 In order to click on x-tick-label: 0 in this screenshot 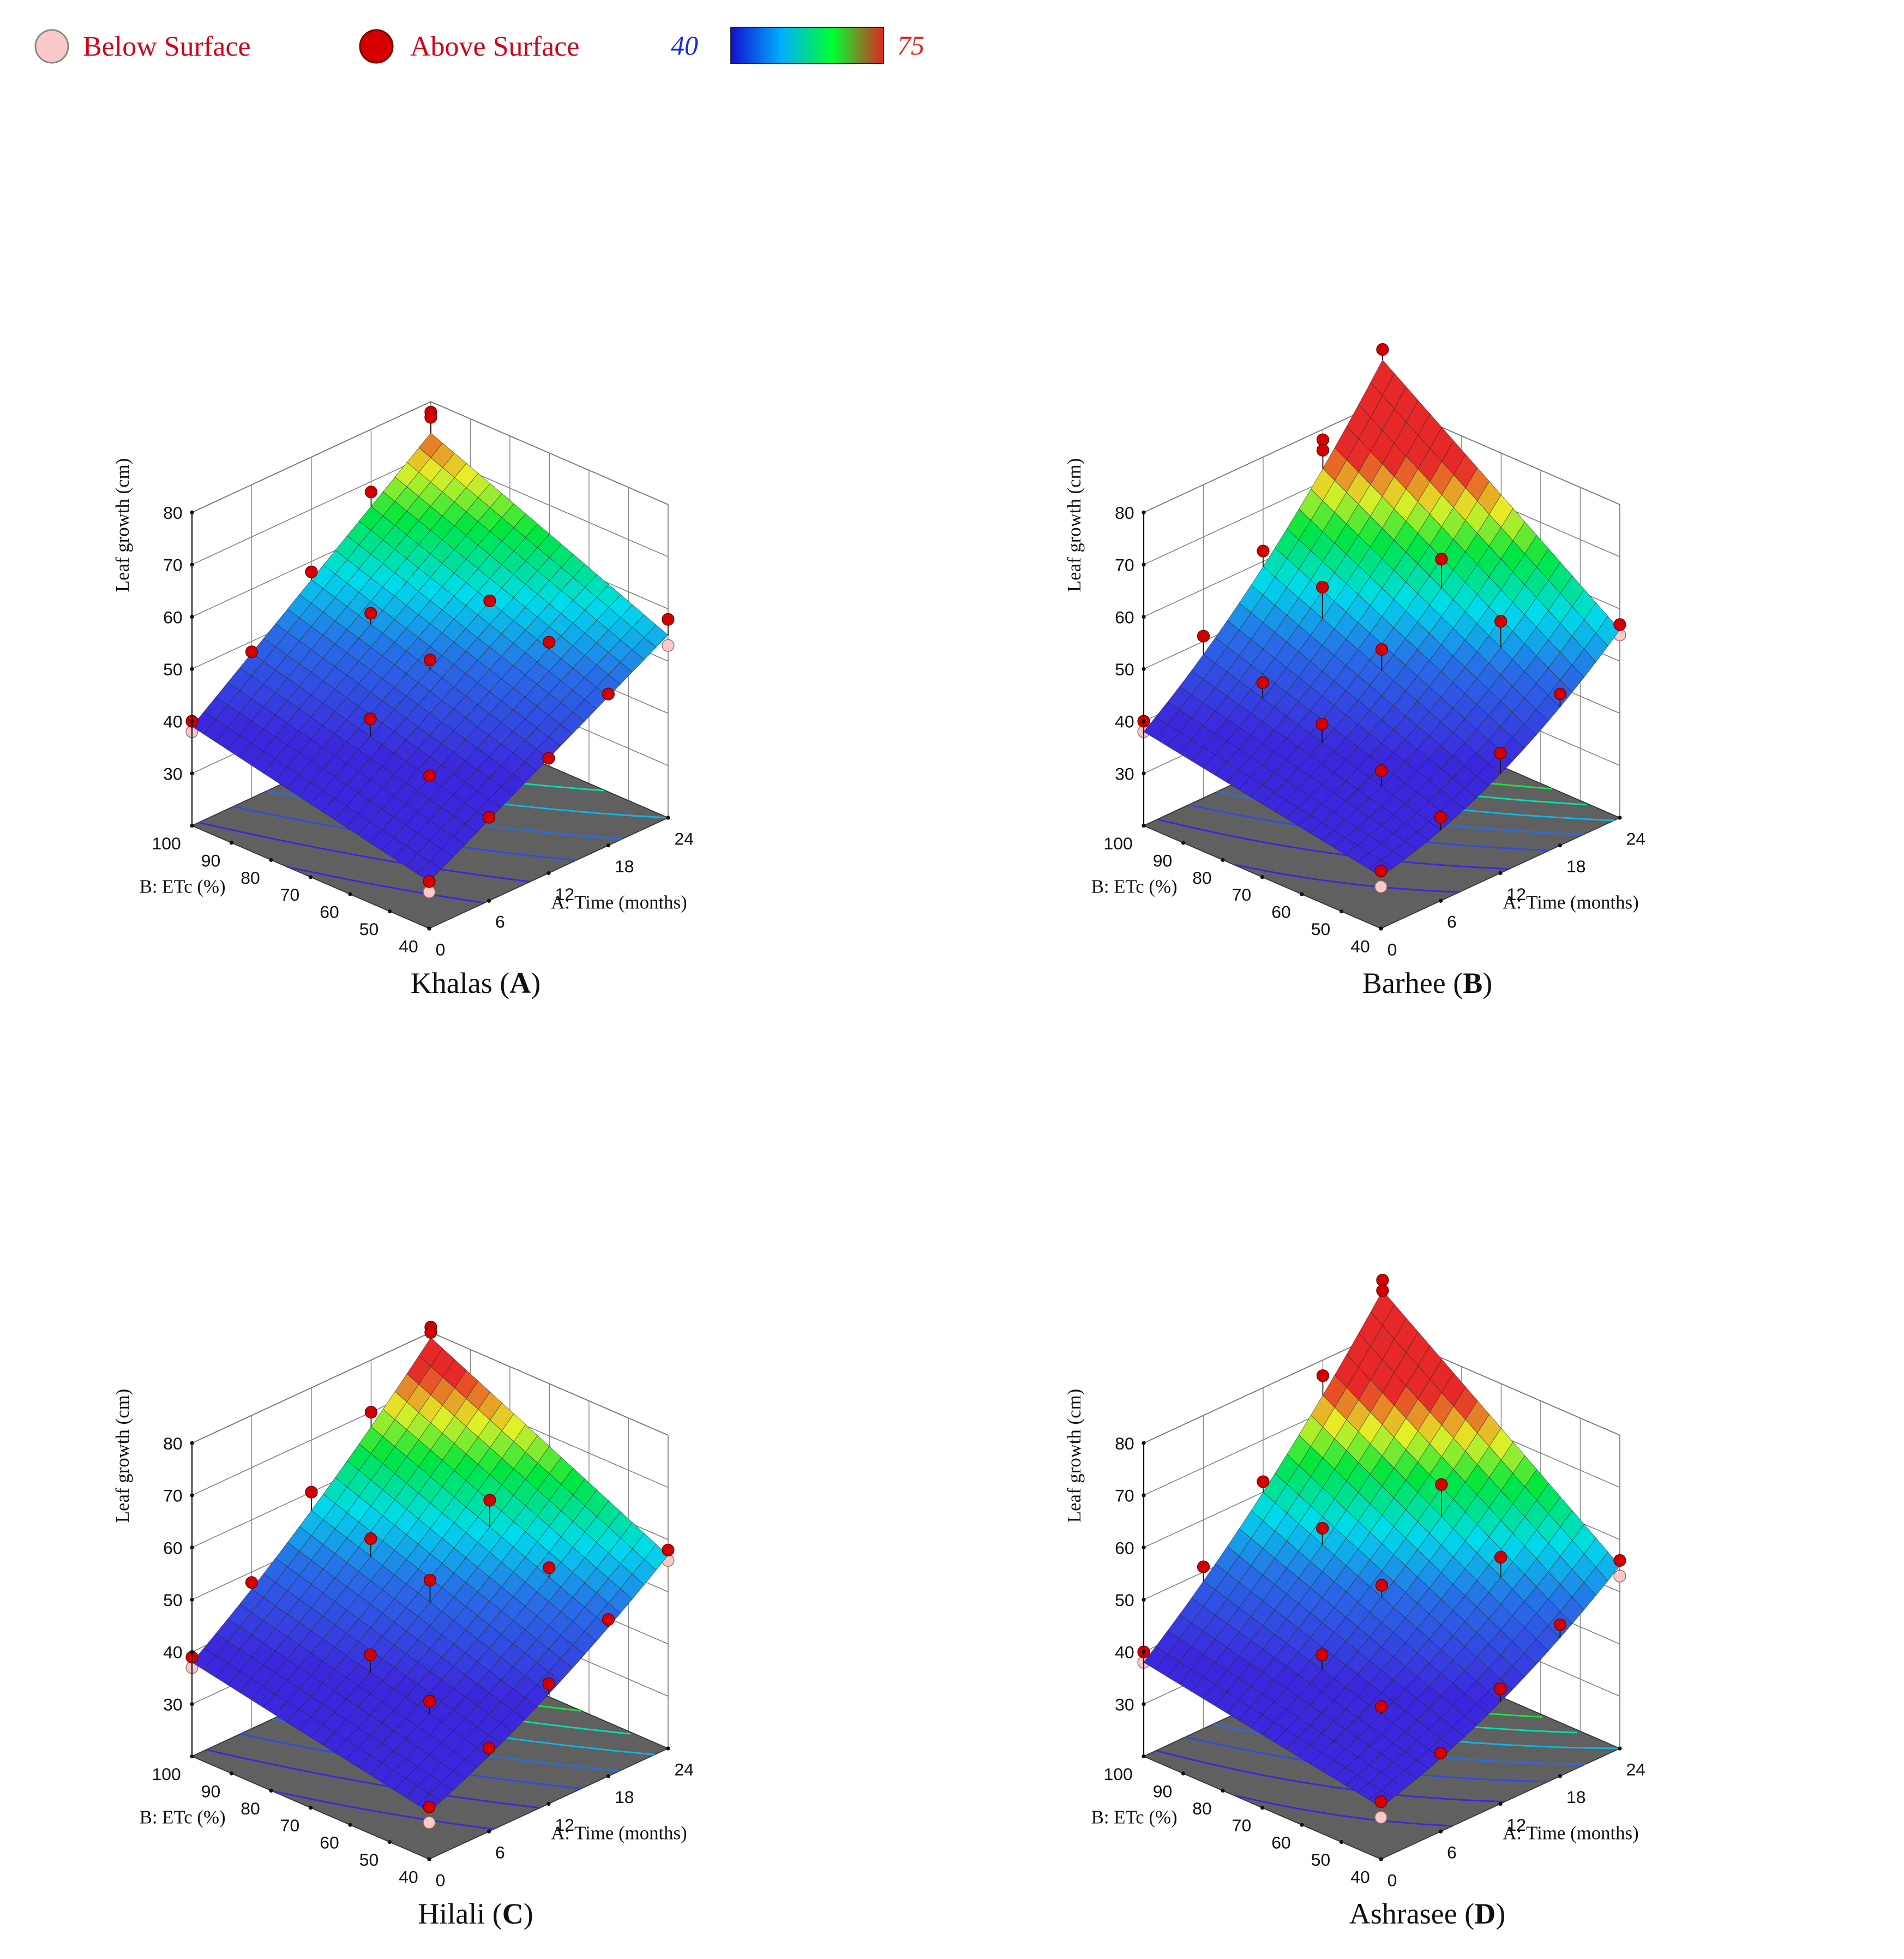, I will do `click(441, 949)`.